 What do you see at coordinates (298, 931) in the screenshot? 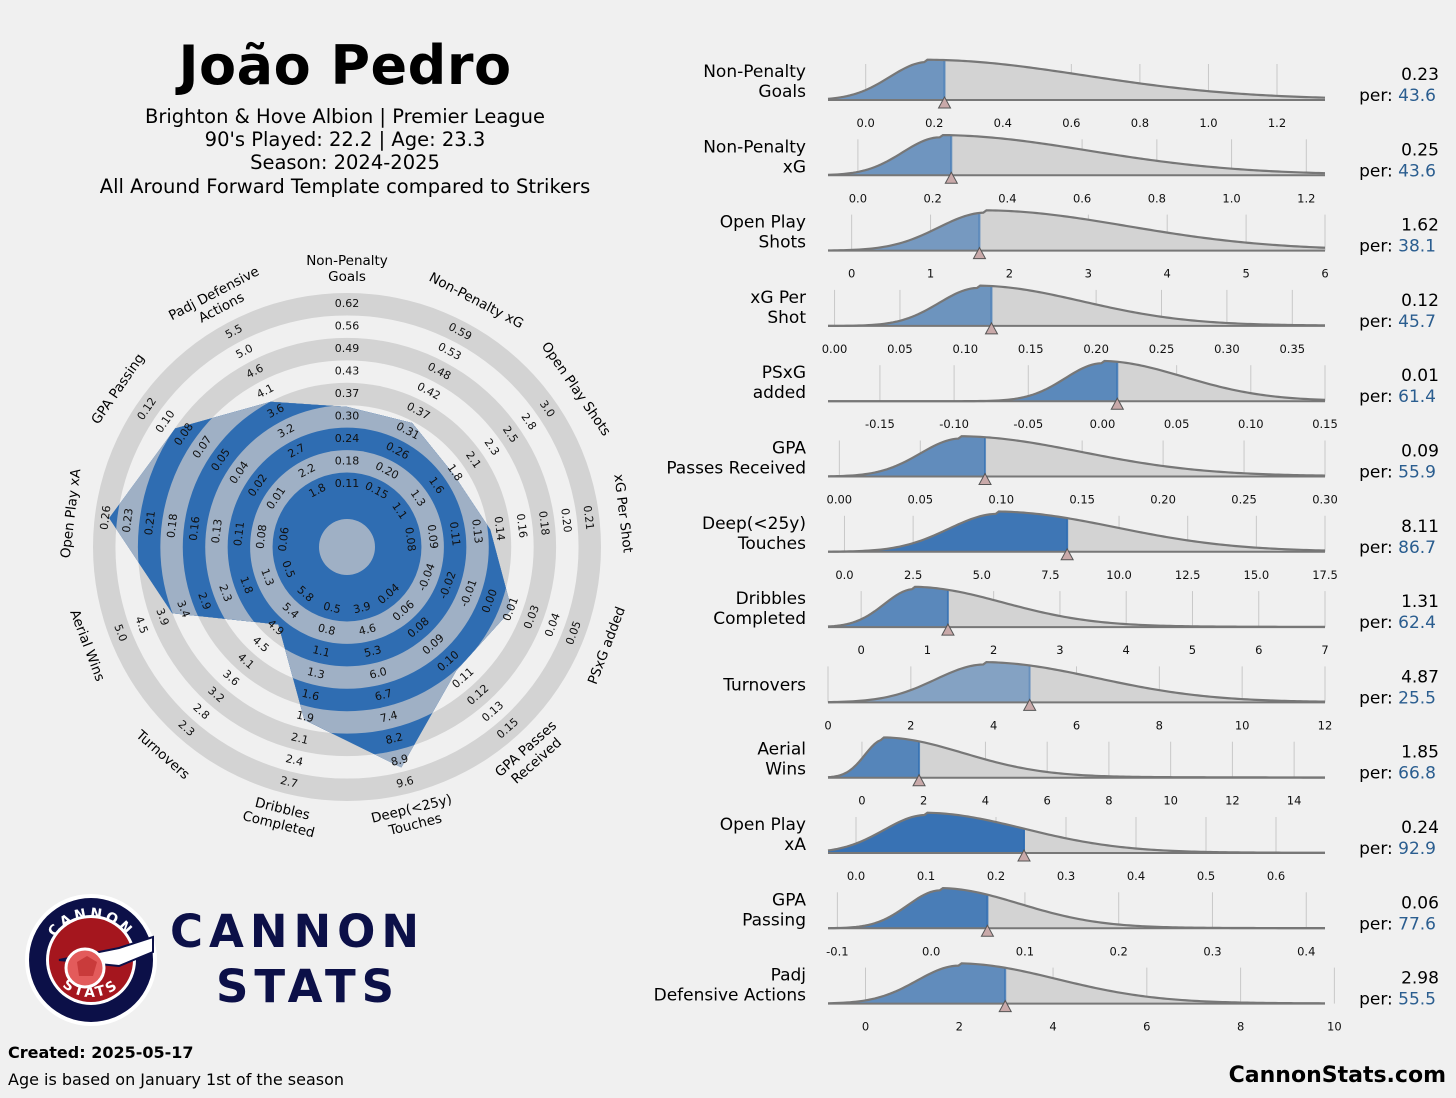
I see `brand-name-line1: CANNON` at bounding box center [298, 931].